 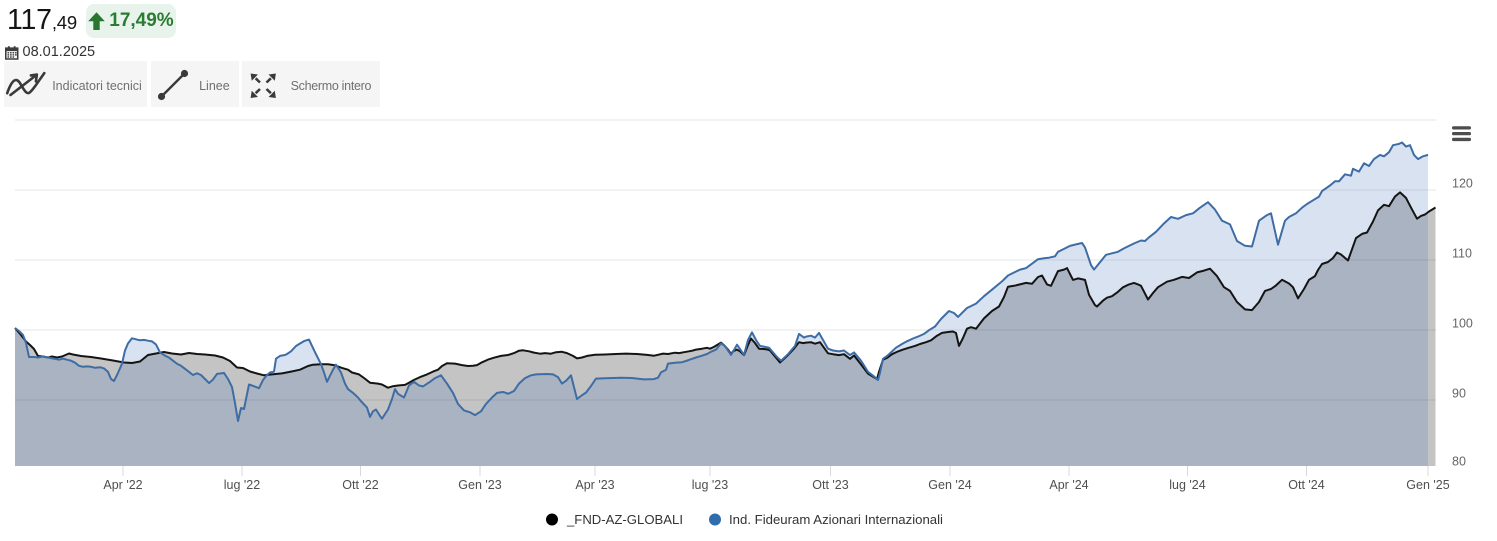 What do you see at coordinates (360, 485) in the screenshot?
I see `svg-text: Ott '22` at bounding box center [360, 485].